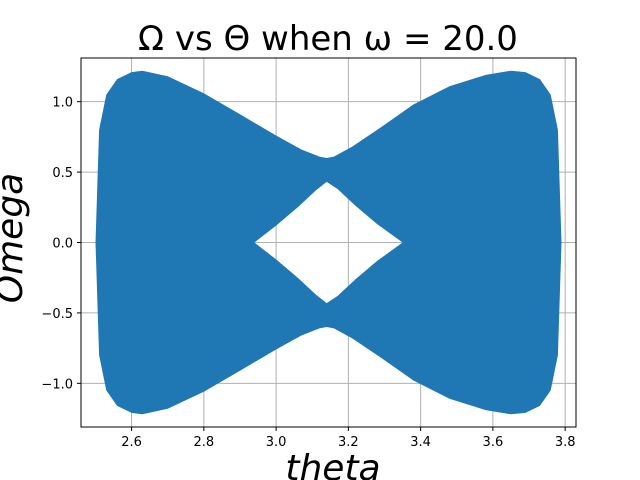  I want to click on x-tick-label: 2.8, so click(204, 442).